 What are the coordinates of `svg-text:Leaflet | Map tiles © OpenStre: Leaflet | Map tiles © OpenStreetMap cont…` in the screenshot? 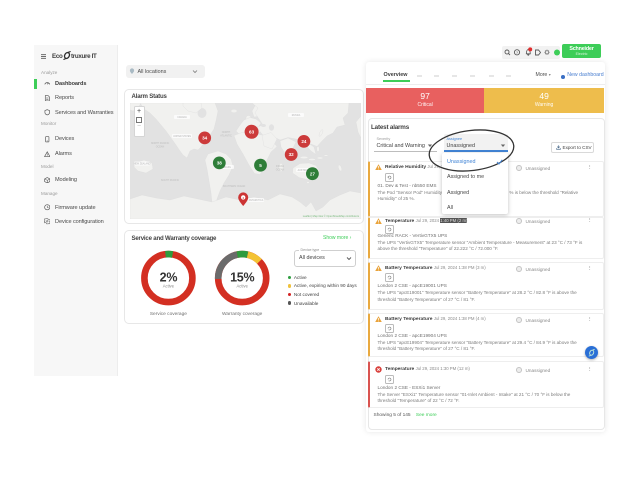 It's located at (331, 216).